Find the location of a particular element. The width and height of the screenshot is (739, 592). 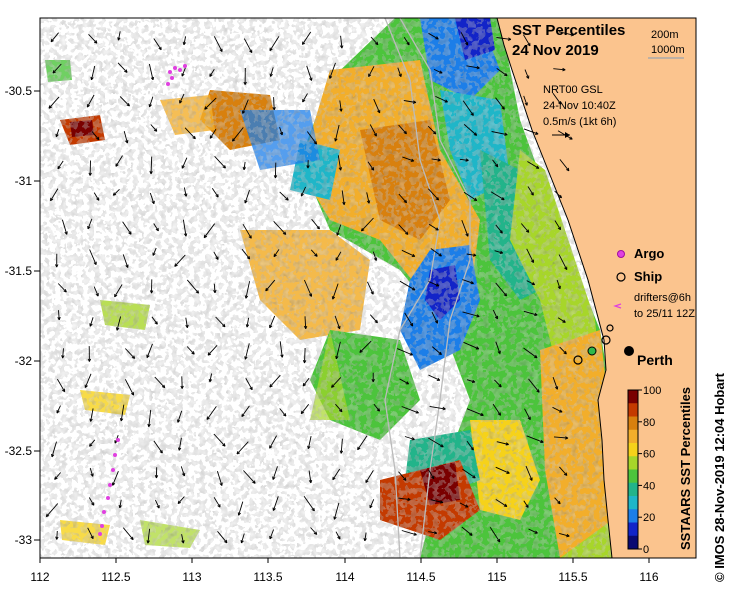

x-tick-label: 114 is located at coordinates (344, 577).